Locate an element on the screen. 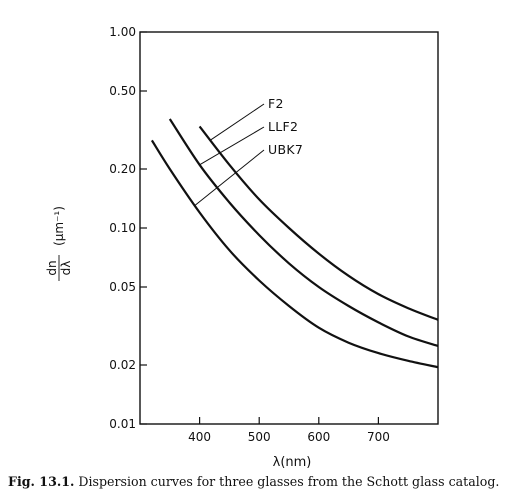 The width and height of the screenshot is (506, 500). x-tick-label: 600 is located at coordinates (318, 437).